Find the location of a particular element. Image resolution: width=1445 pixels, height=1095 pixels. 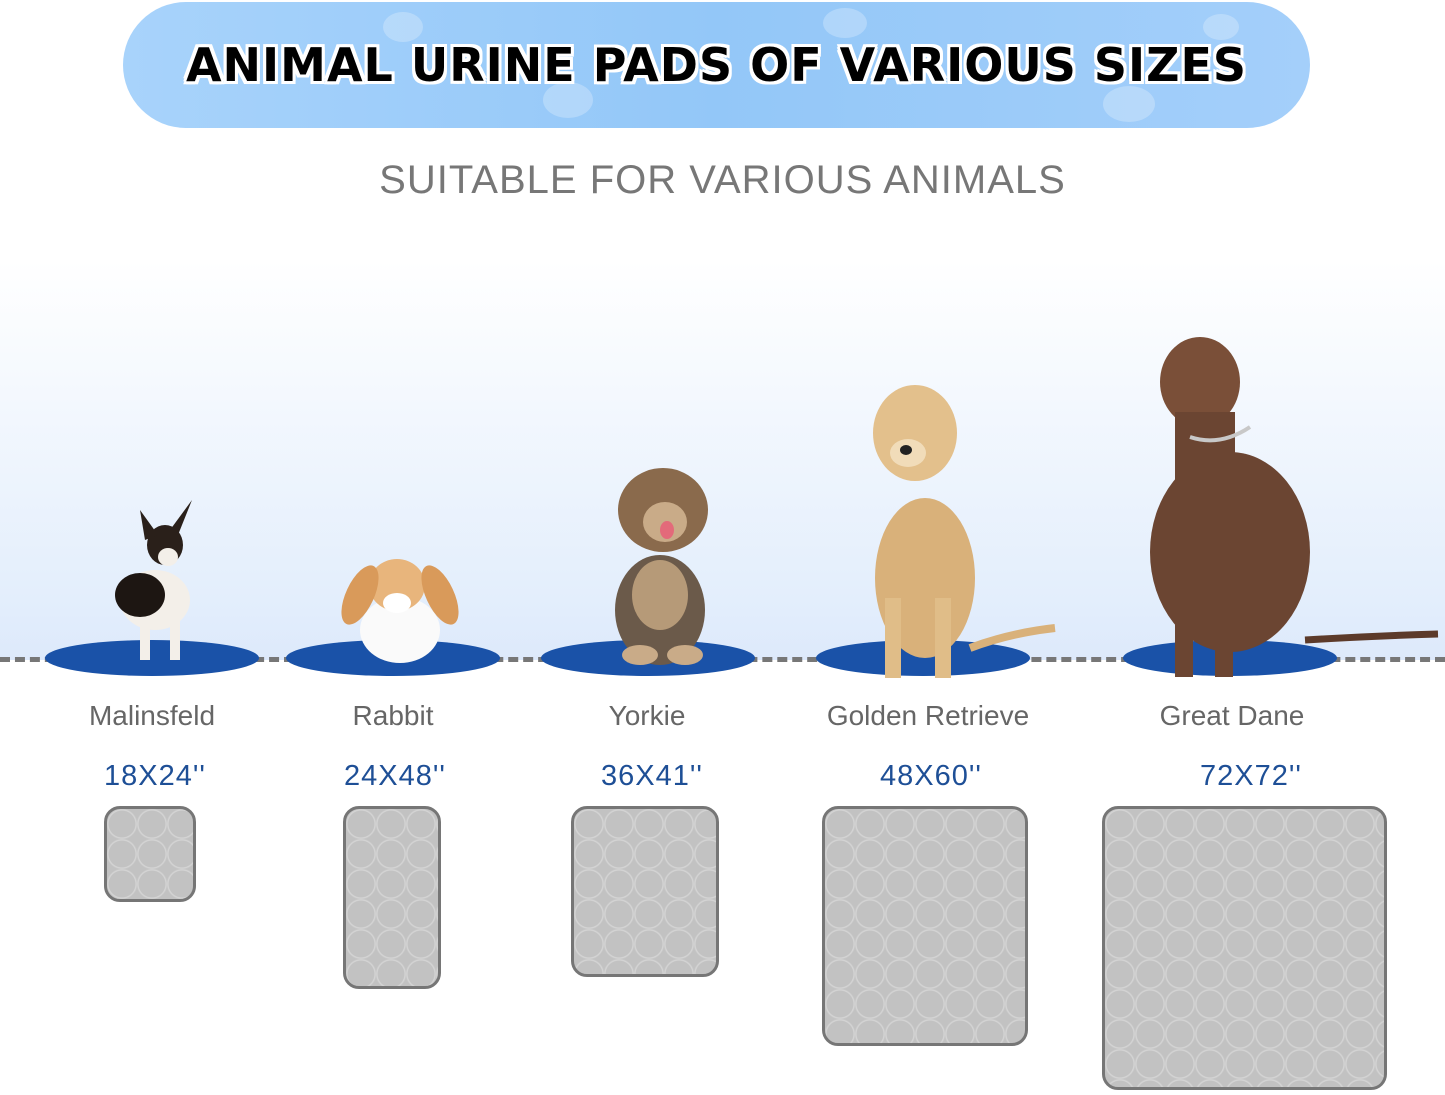

pad-size-label: 48X60'' is located at coordinates (931, 776).